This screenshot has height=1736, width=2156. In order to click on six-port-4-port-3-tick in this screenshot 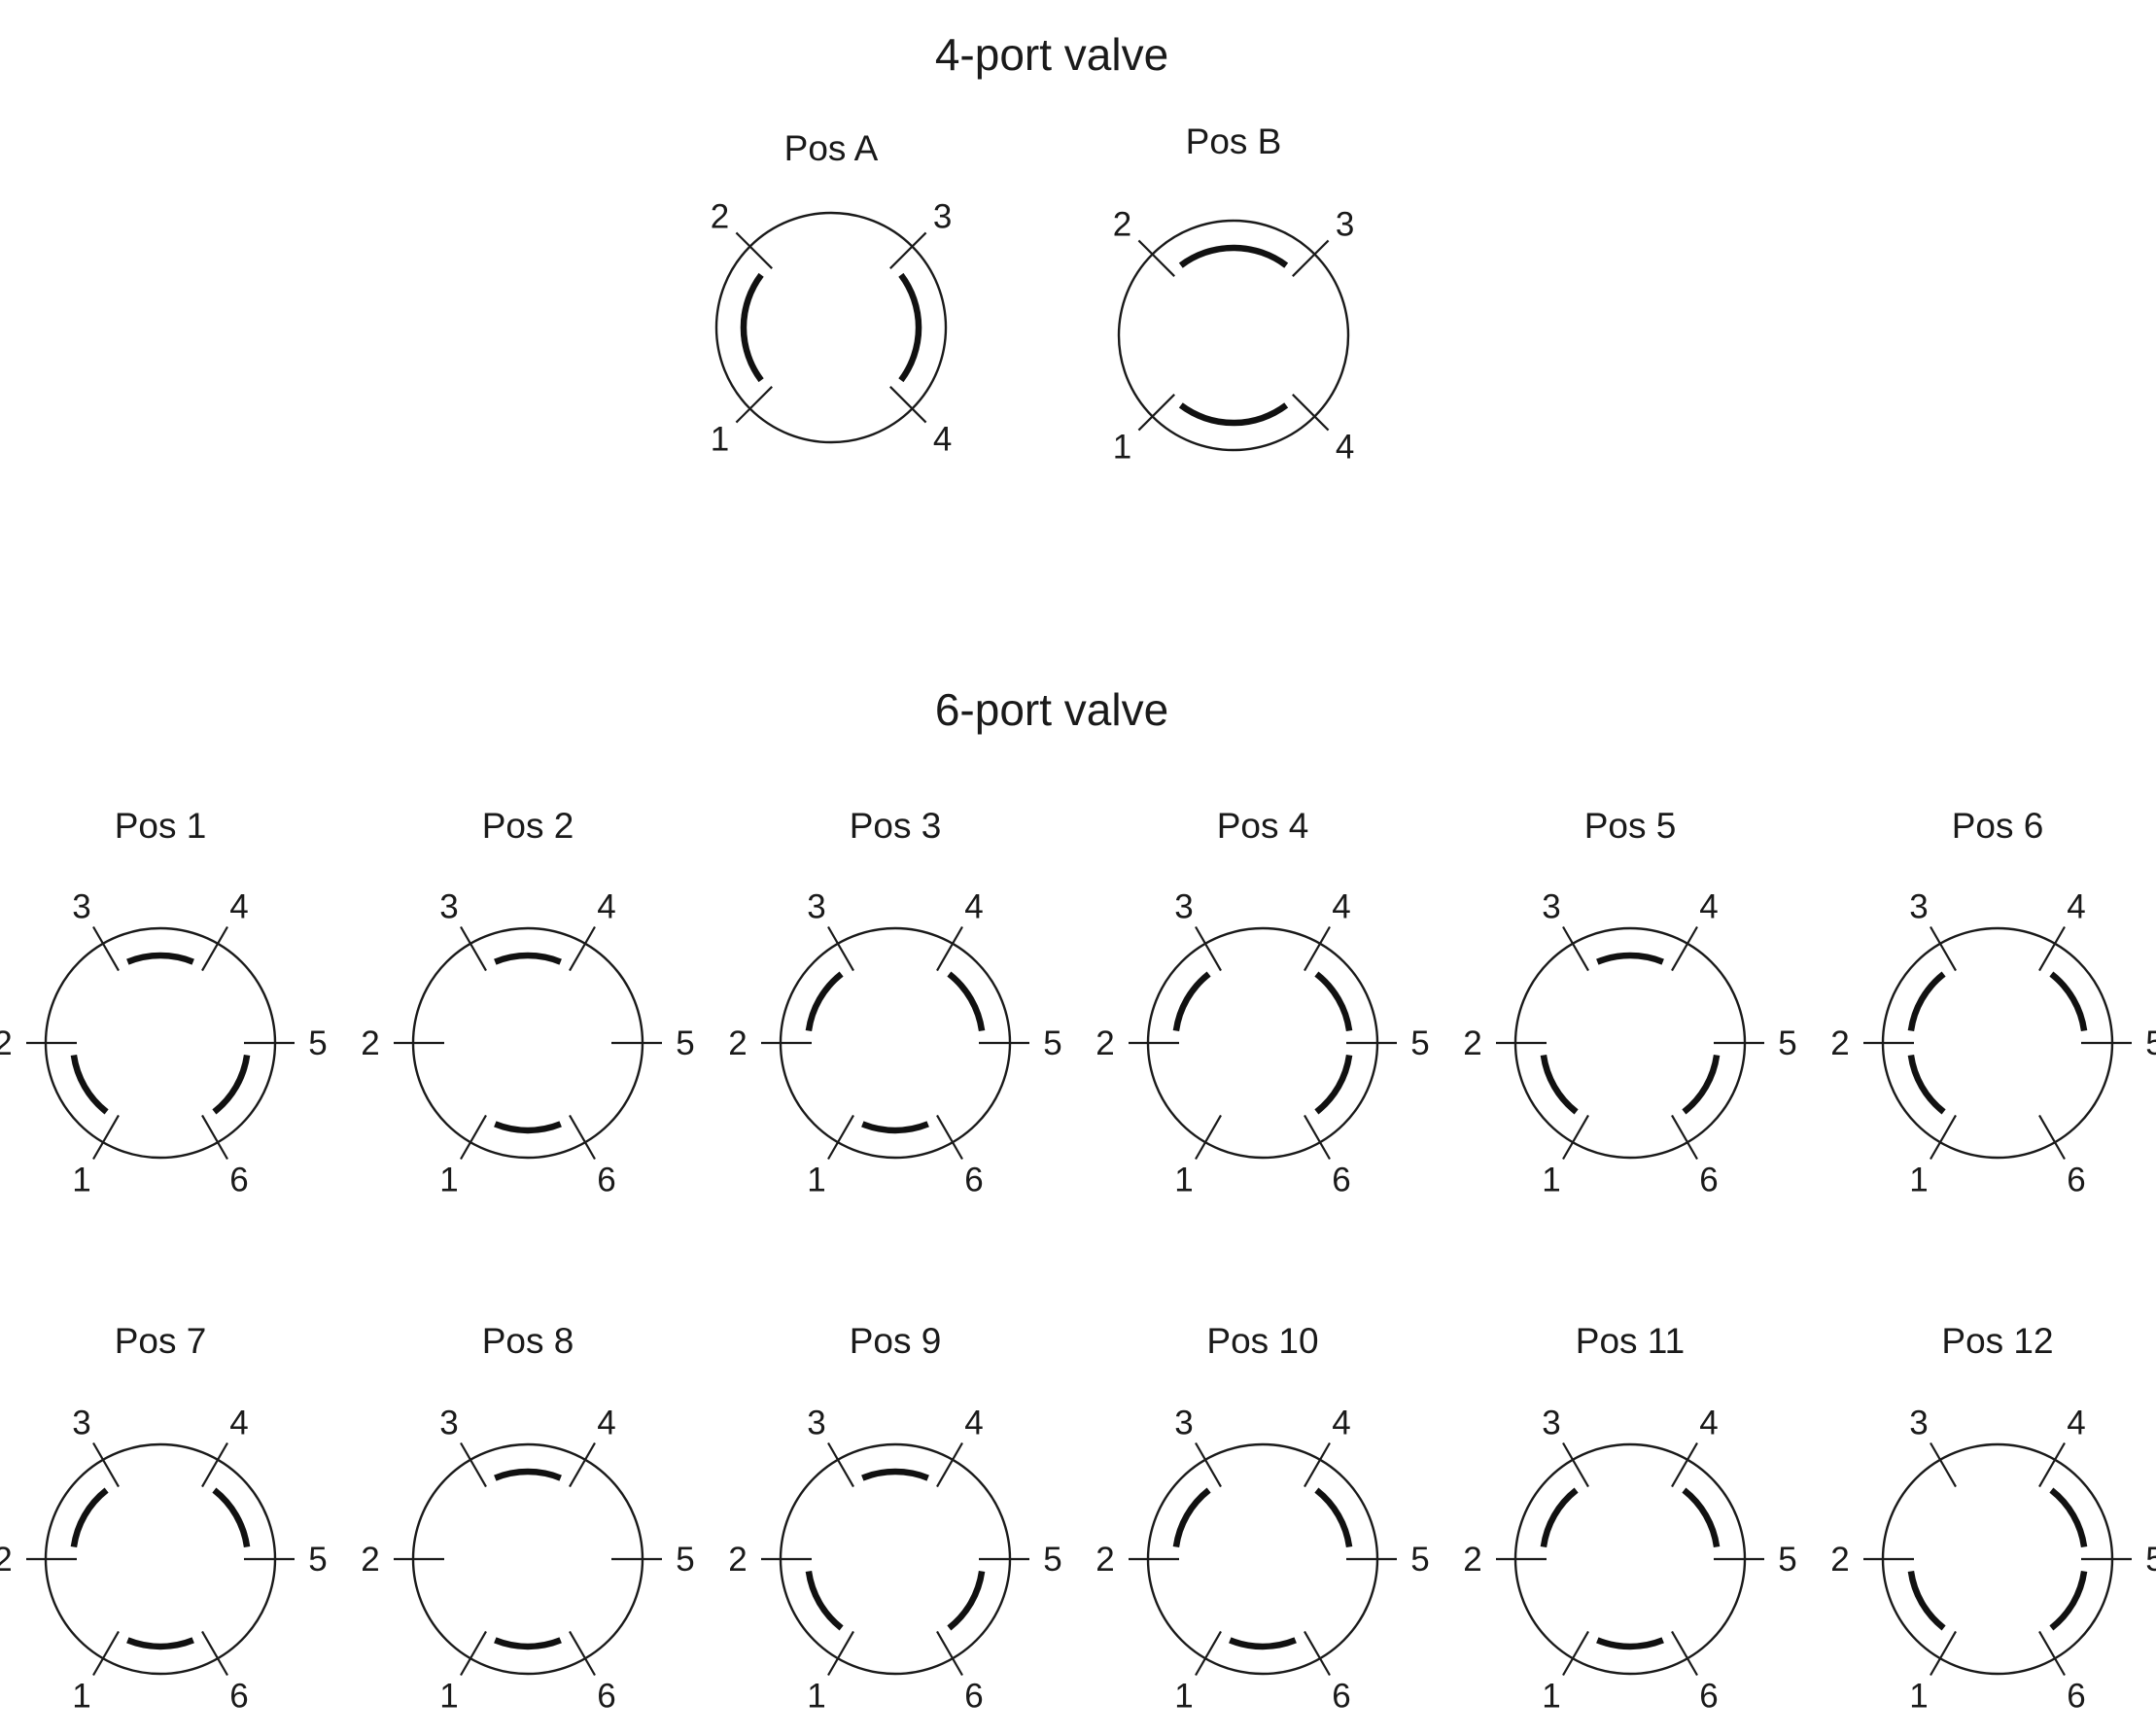, I will do `click(1208, 949)`.